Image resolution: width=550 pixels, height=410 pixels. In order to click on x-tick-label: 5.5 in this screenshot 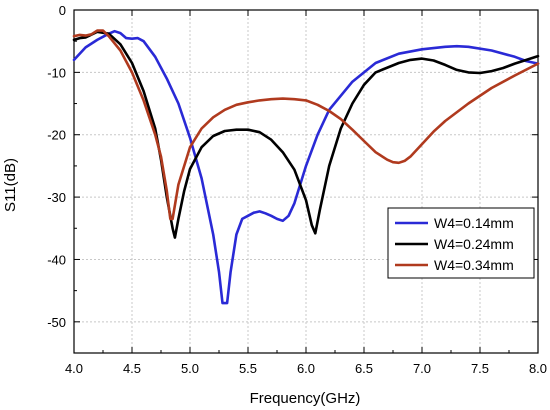, I will do `click(248, 368)`.